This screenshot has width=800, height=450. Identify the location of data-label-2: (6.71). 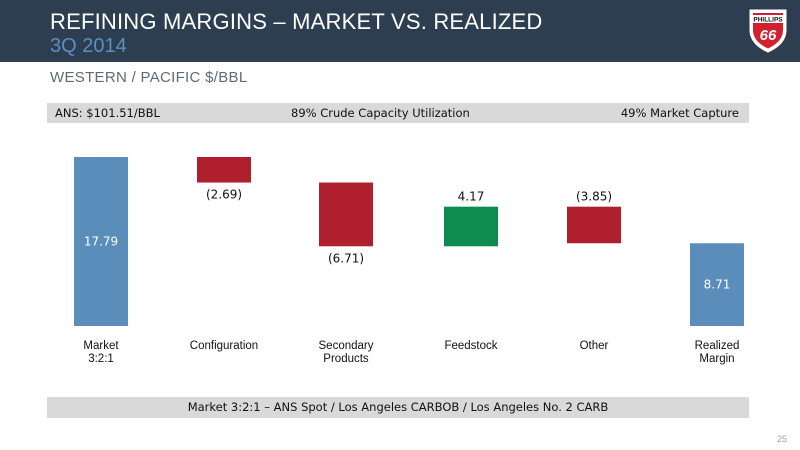
(346, 258).